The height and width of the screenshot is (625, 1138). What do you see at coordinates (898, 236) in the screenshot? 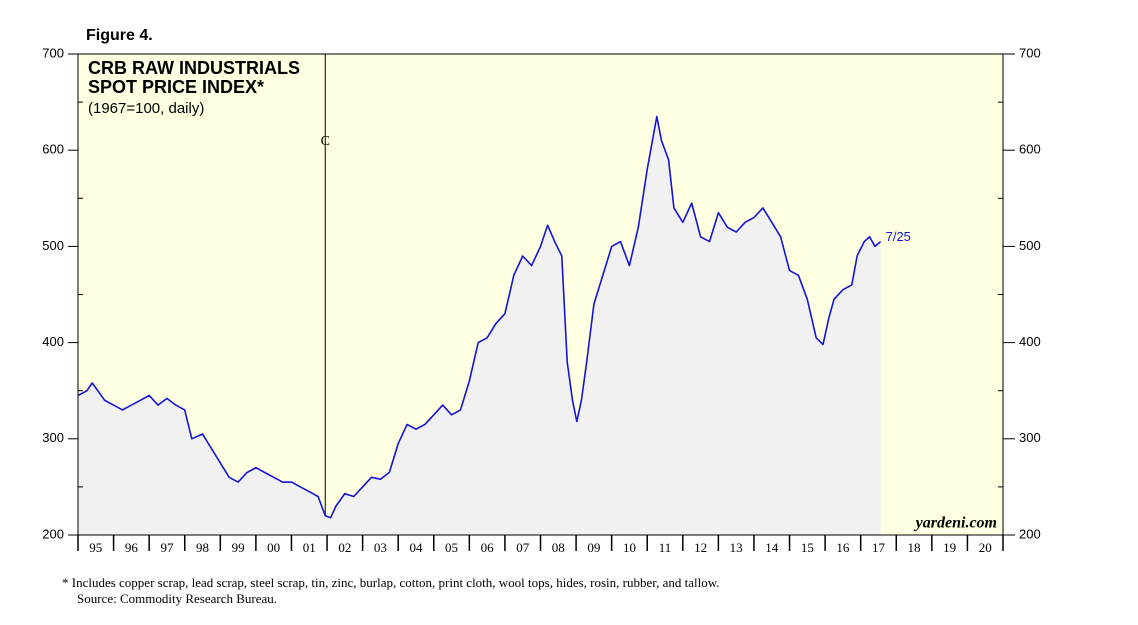
I see `end-label: 7/25` at bounding box center [898, 236].